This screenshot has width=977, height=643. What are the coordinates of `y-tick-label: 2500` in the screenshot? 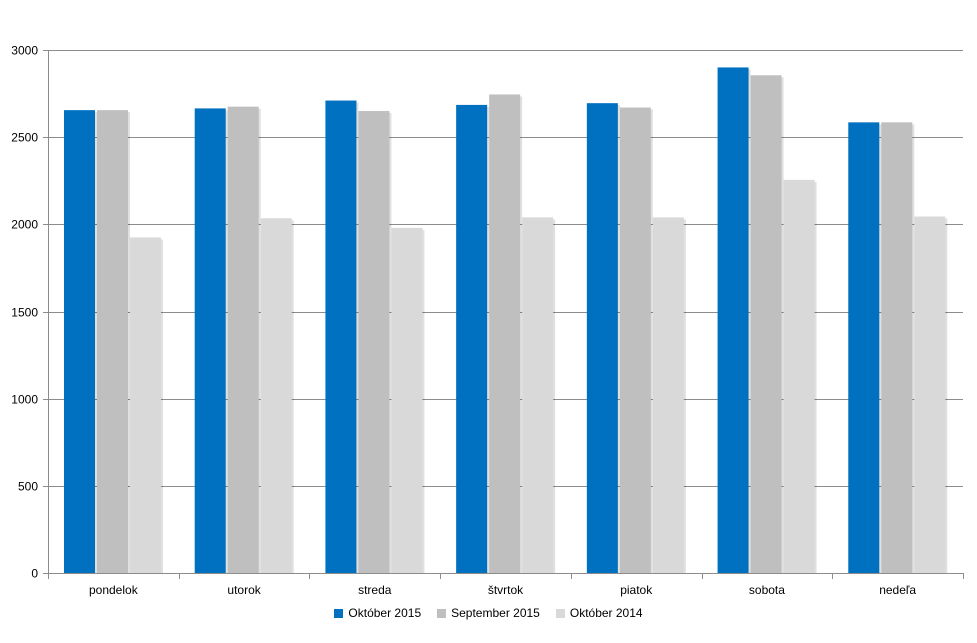 It's located at (24, 138).